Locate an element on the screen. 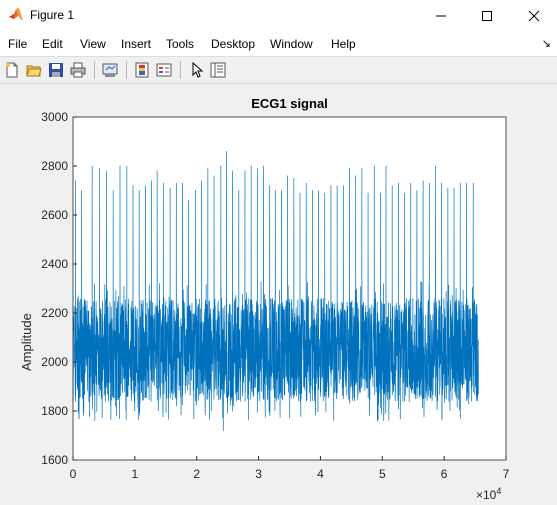 The image size is (557, 505). property-inspector-icon is located at coordinates (218, 70).